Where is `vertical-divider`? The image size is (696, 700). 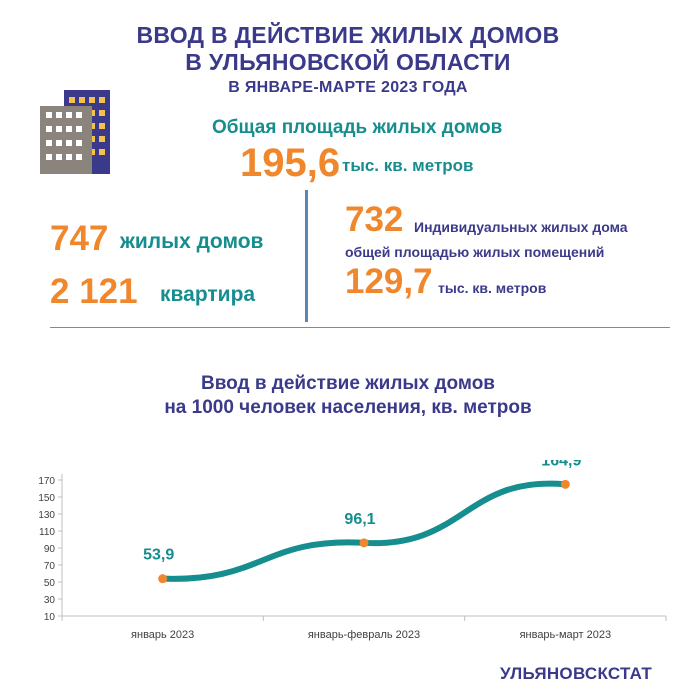 vertical-divider is located at coordinates (306, 256).